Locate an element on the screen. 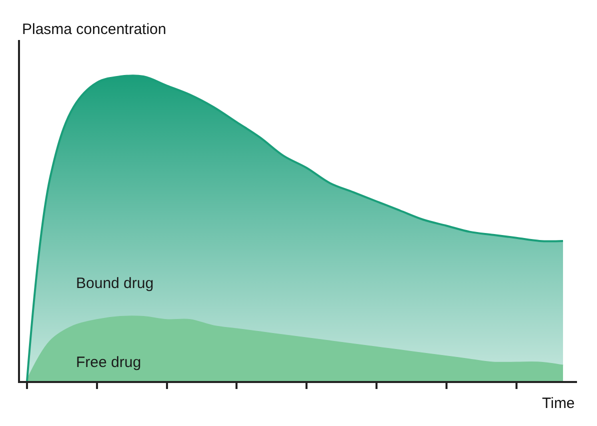  y-axis-title: Plasma concentration is located at coordinates (94, 29).